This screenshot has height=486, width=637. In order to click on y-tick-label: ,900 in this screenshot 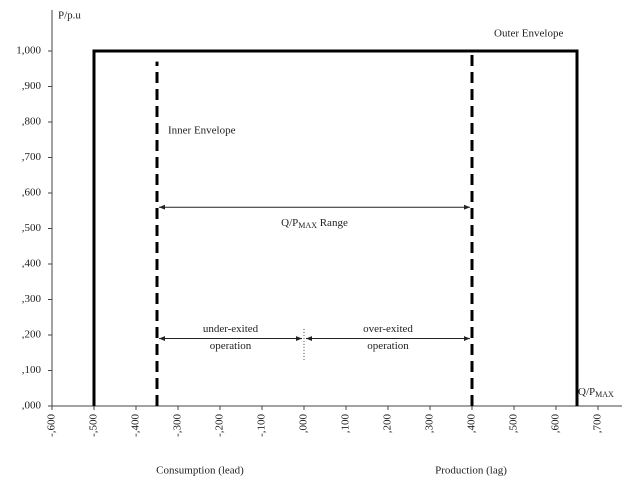, I will do `click(32, 86)`.